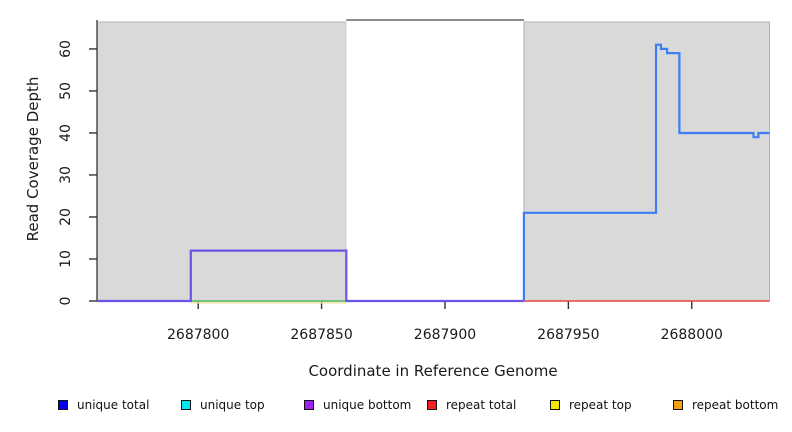  I want to click on y-tick-label: 50, so click(66, 91).